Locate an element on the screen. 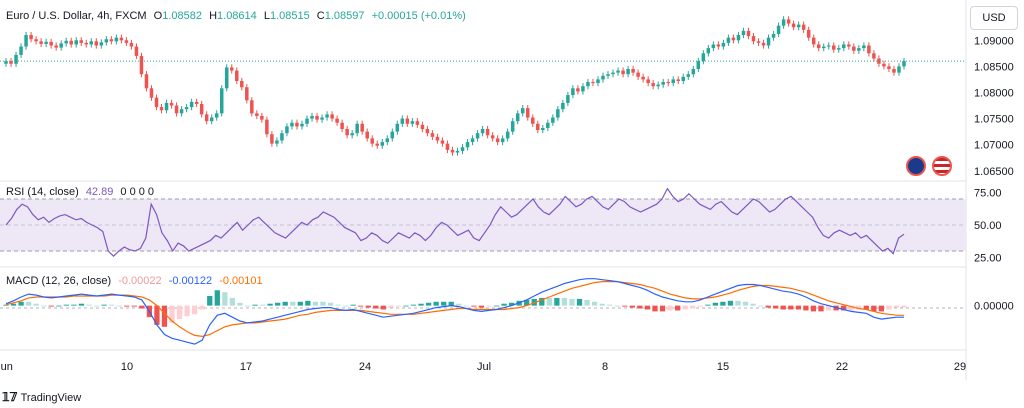 The height and width of the screenshot is (408, 1024). macd-signal-line is located at coordinates (455, 309).